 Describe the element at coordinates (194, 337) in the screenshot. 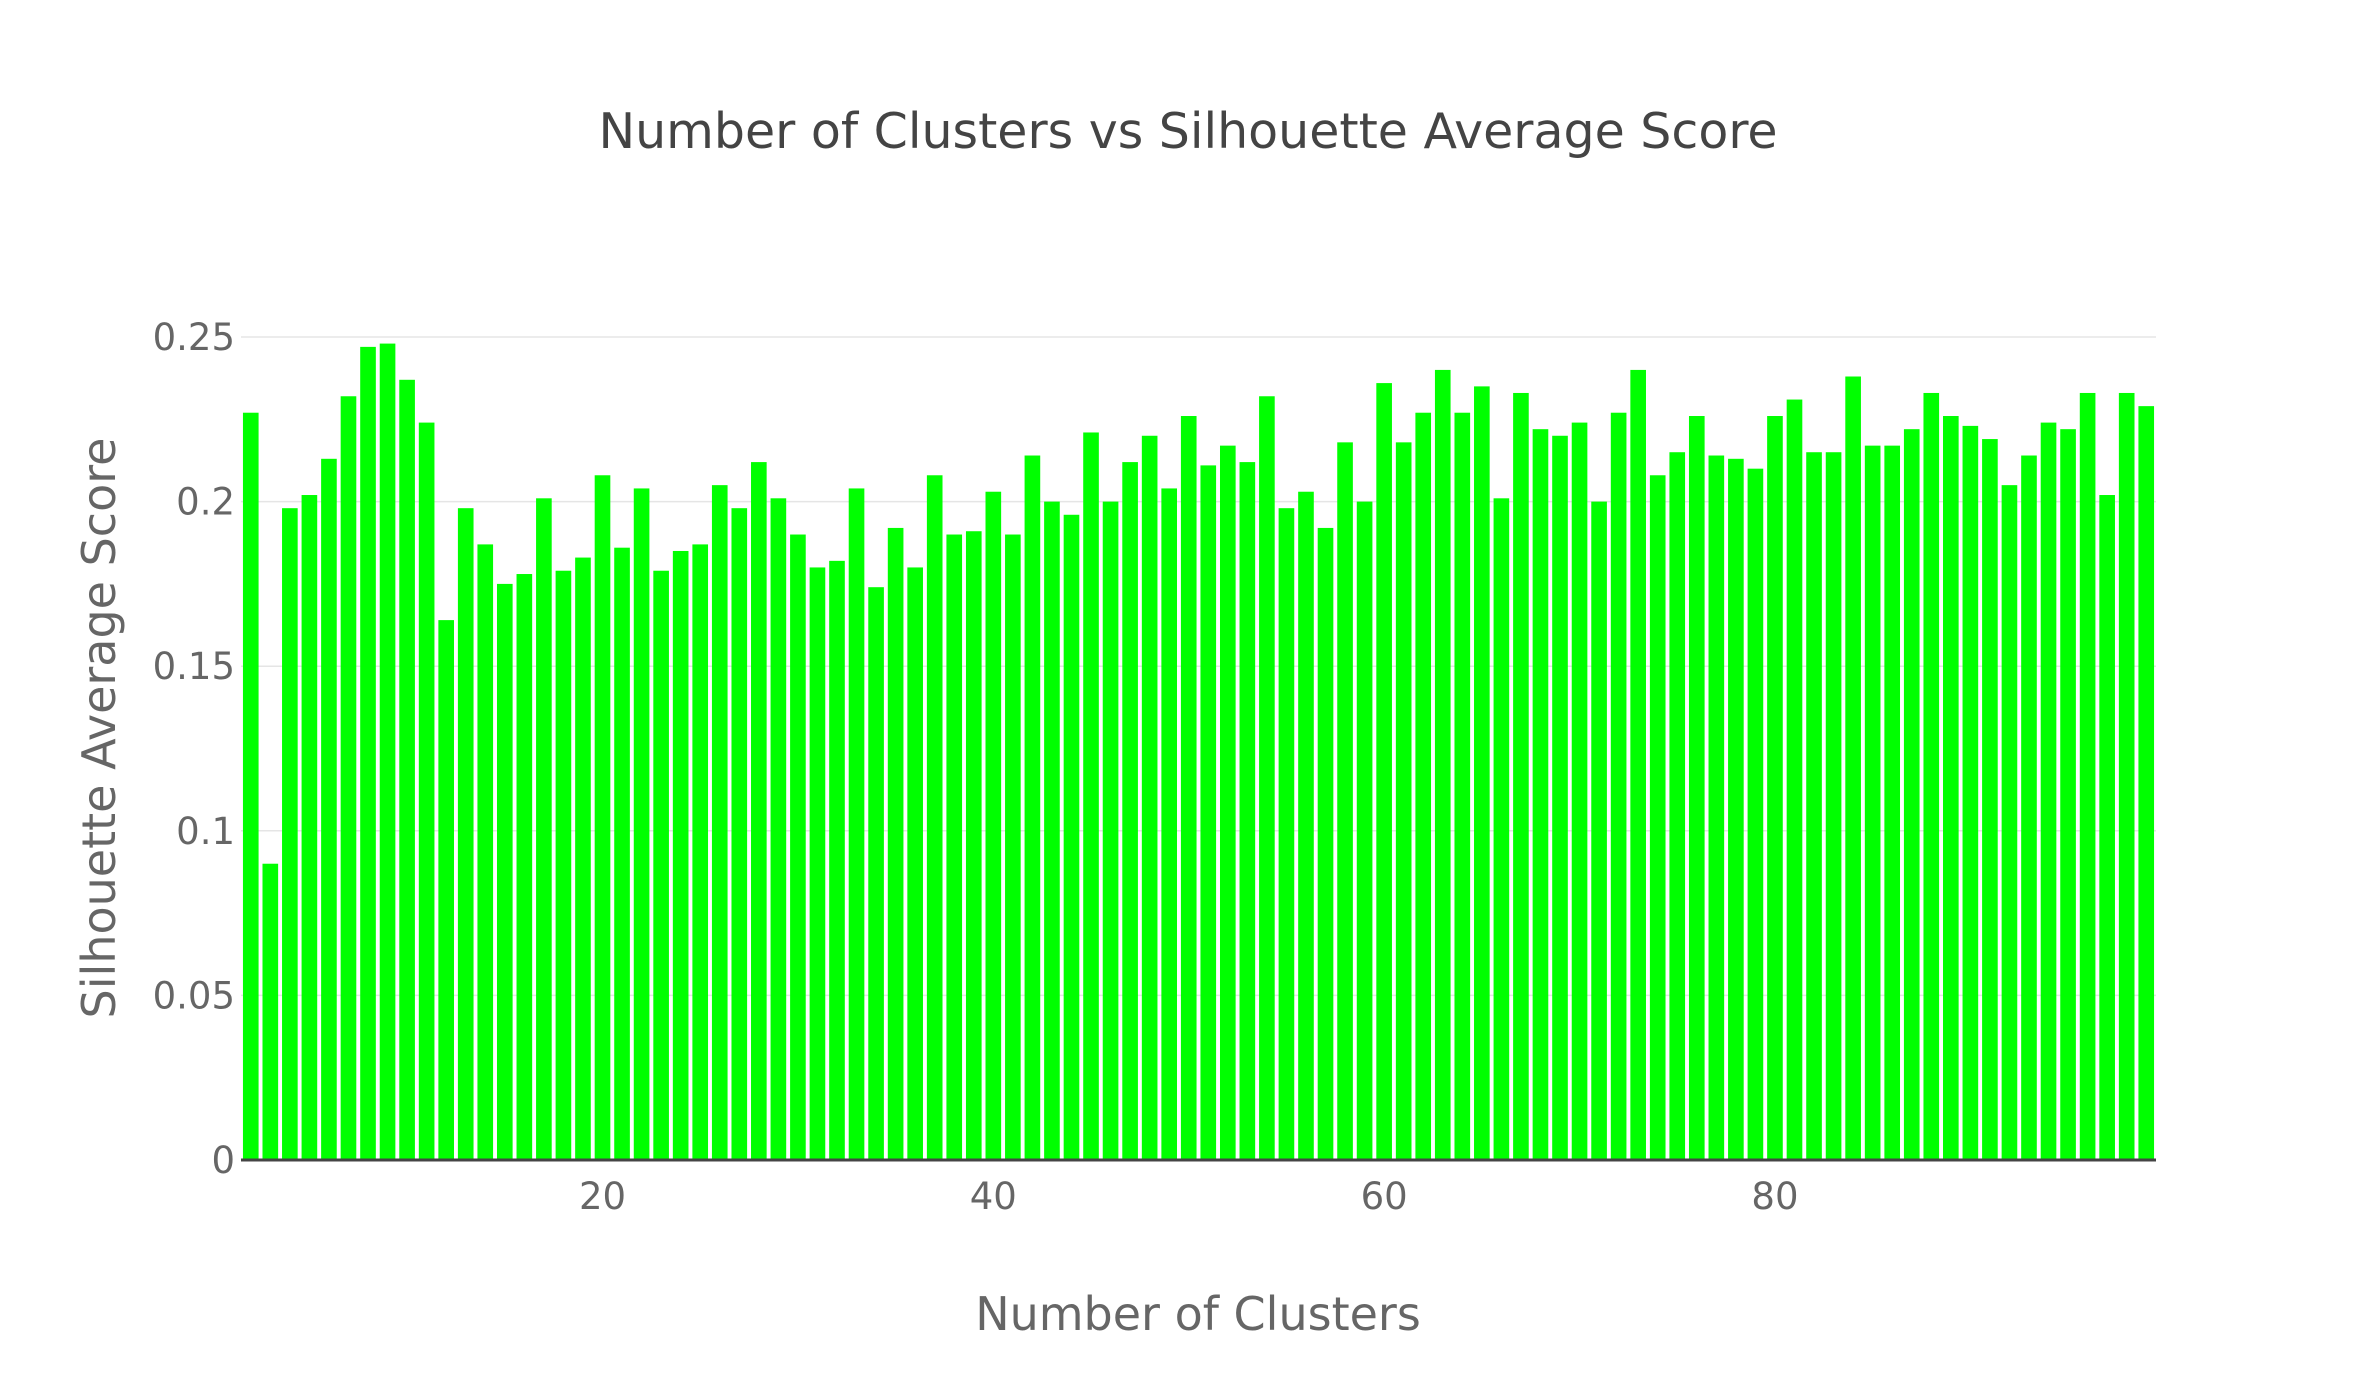

I see `y-tick-label: 0.25` at that location.